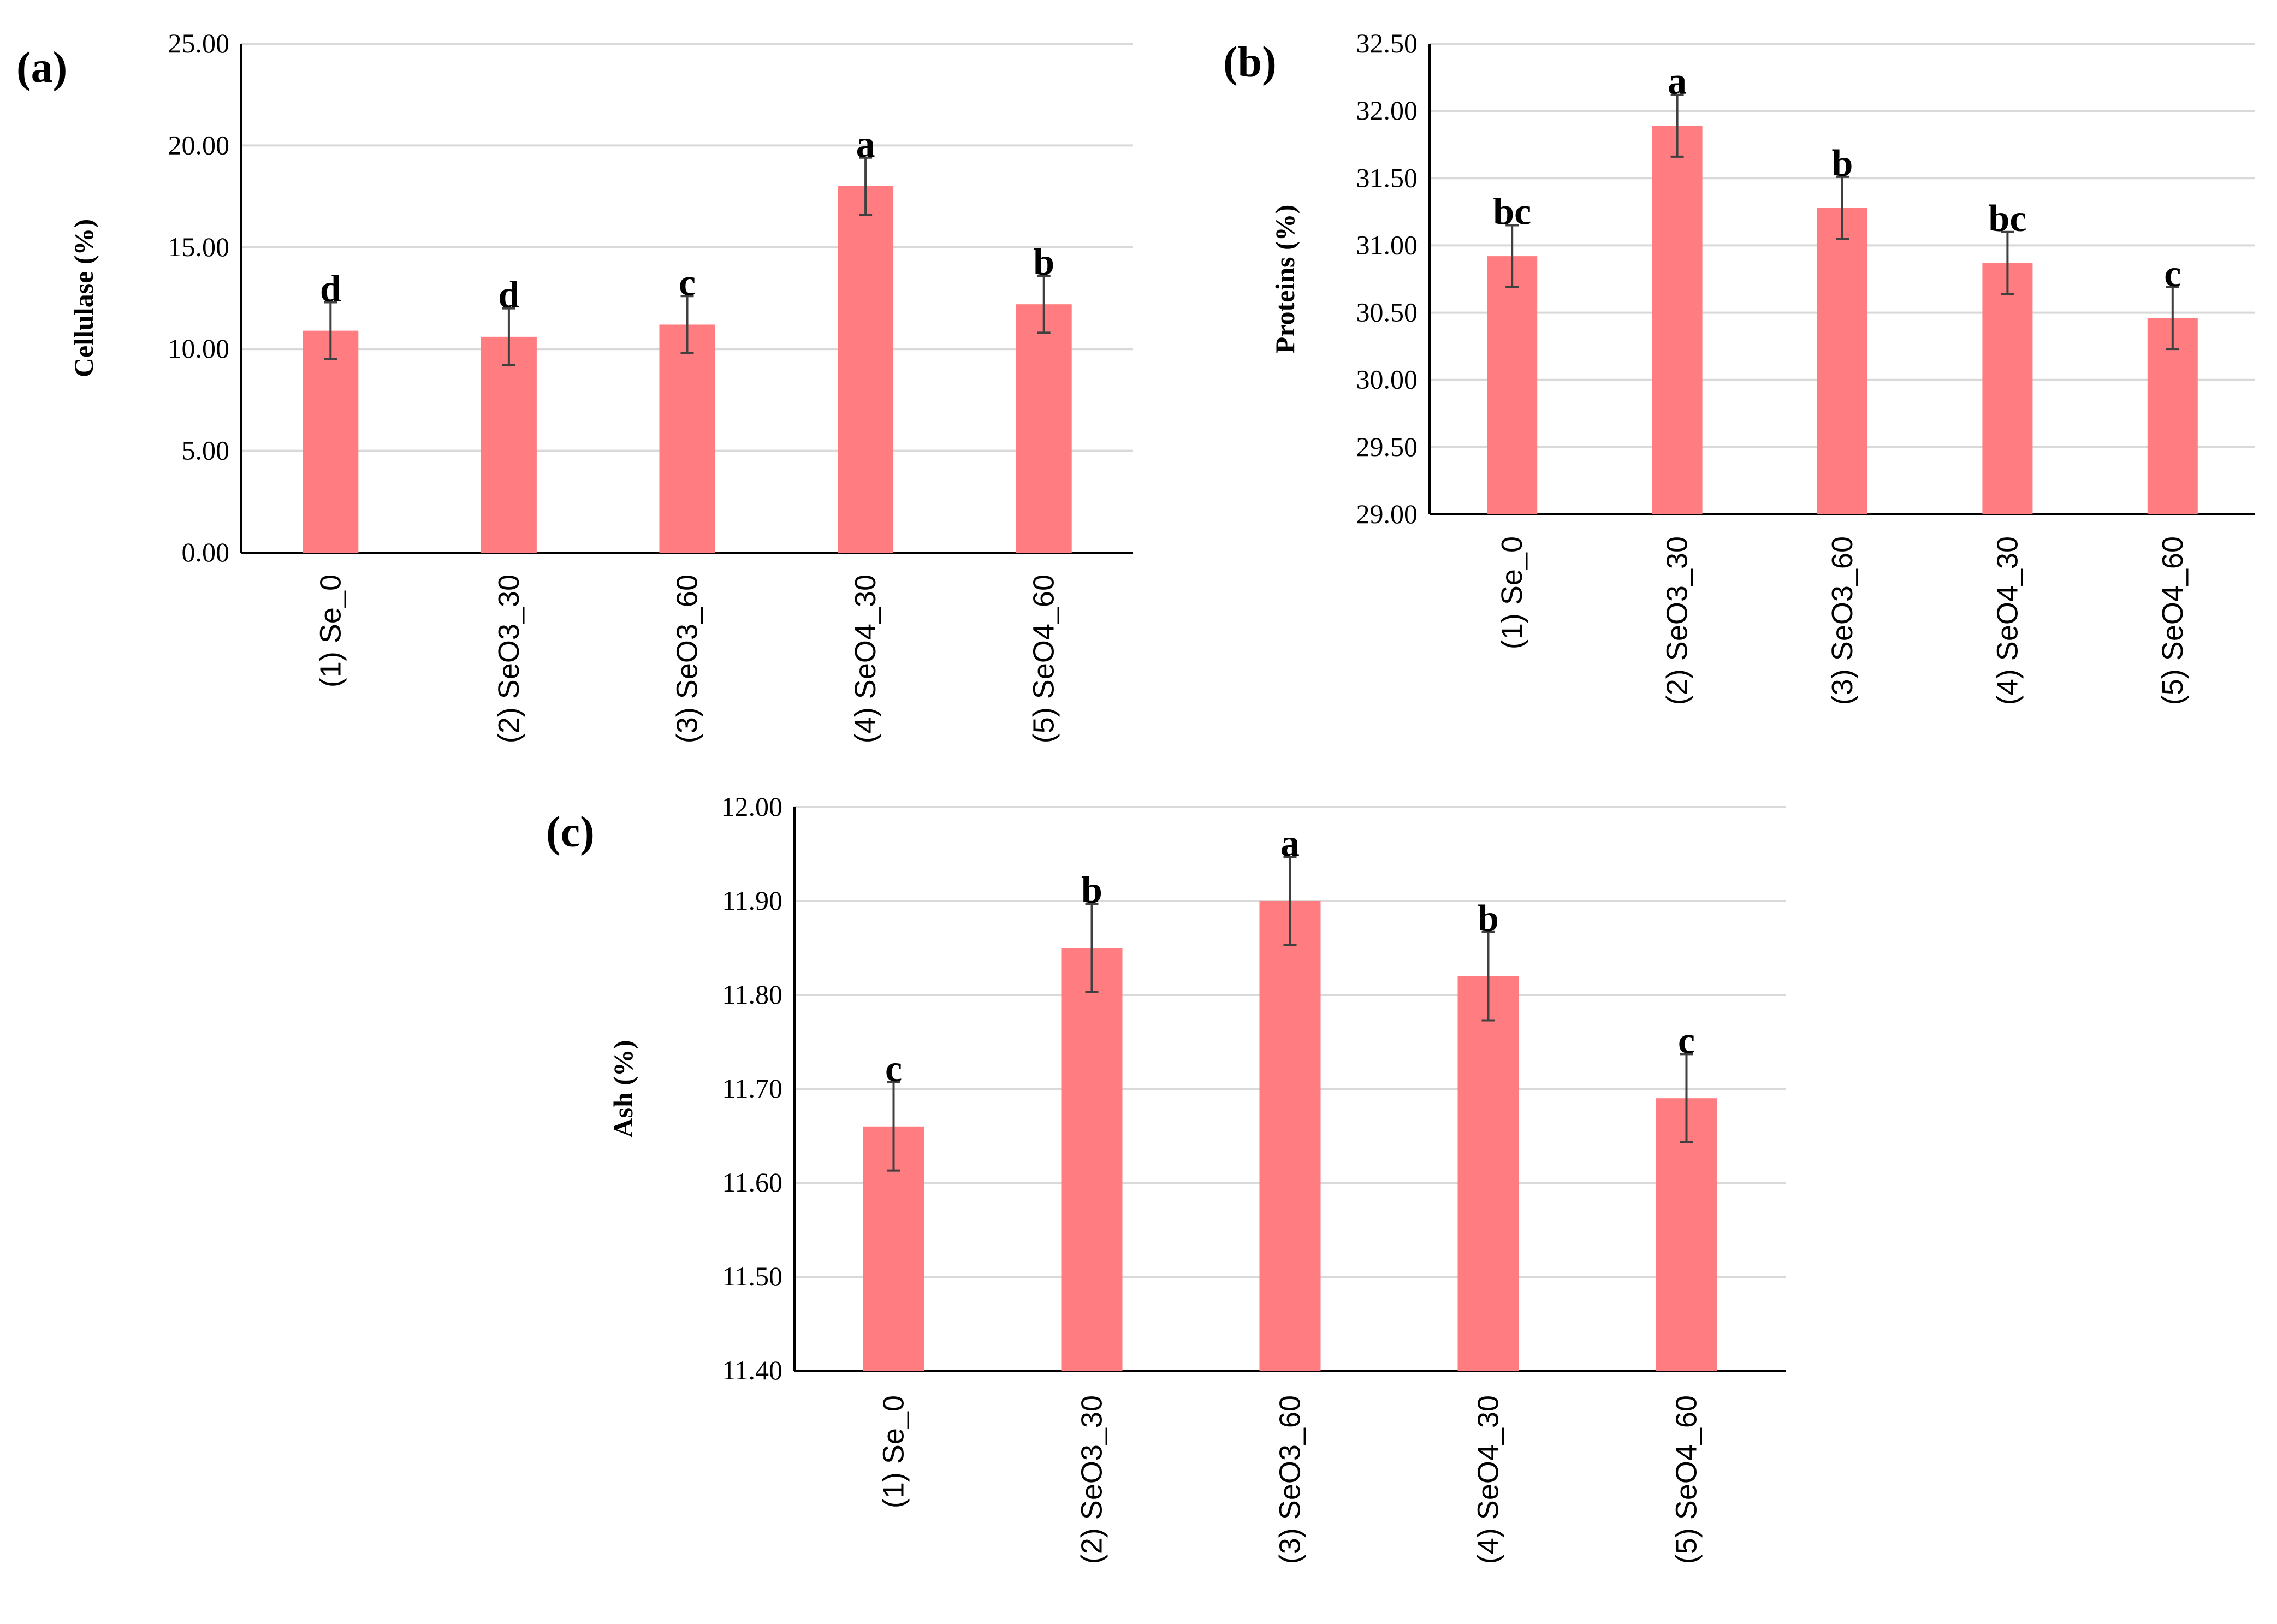 The image size is (2277, 1624). I want to click on y-tick-label: 11.50, so click(752, 1276).